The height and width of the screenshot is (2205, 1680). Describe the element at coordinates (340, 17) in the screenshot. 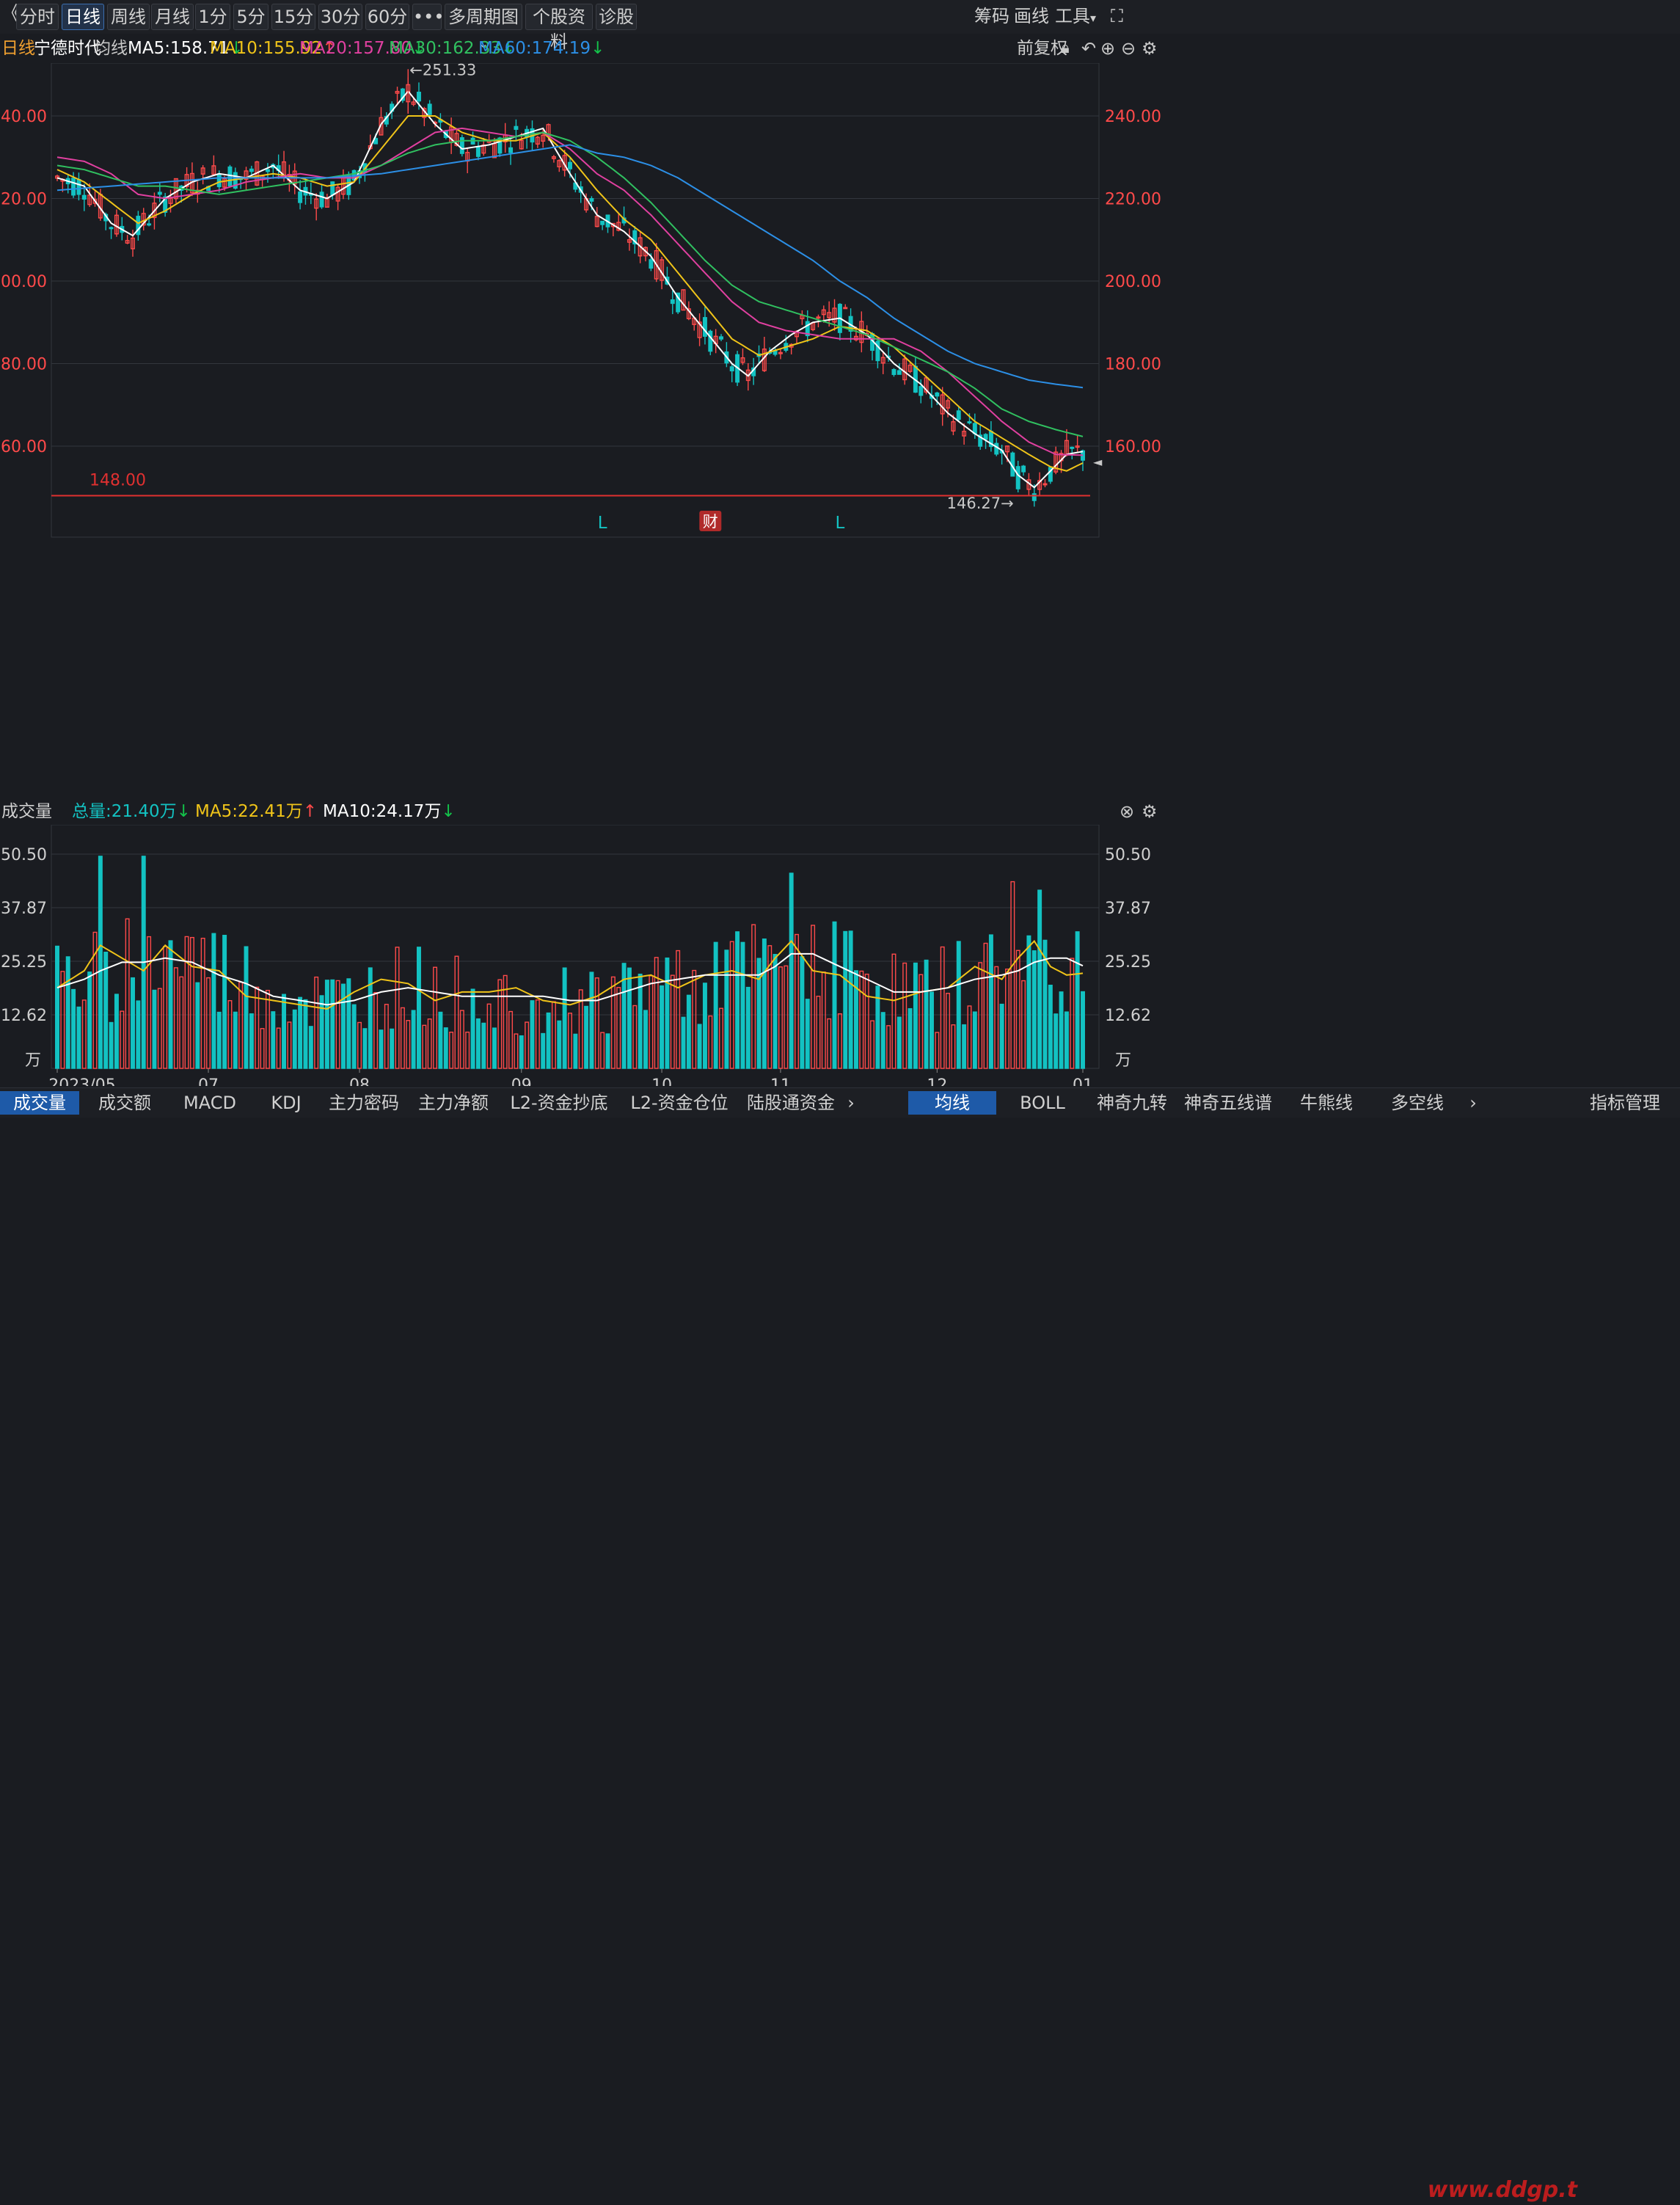

I see `period-button-30min: 30分` at that location.